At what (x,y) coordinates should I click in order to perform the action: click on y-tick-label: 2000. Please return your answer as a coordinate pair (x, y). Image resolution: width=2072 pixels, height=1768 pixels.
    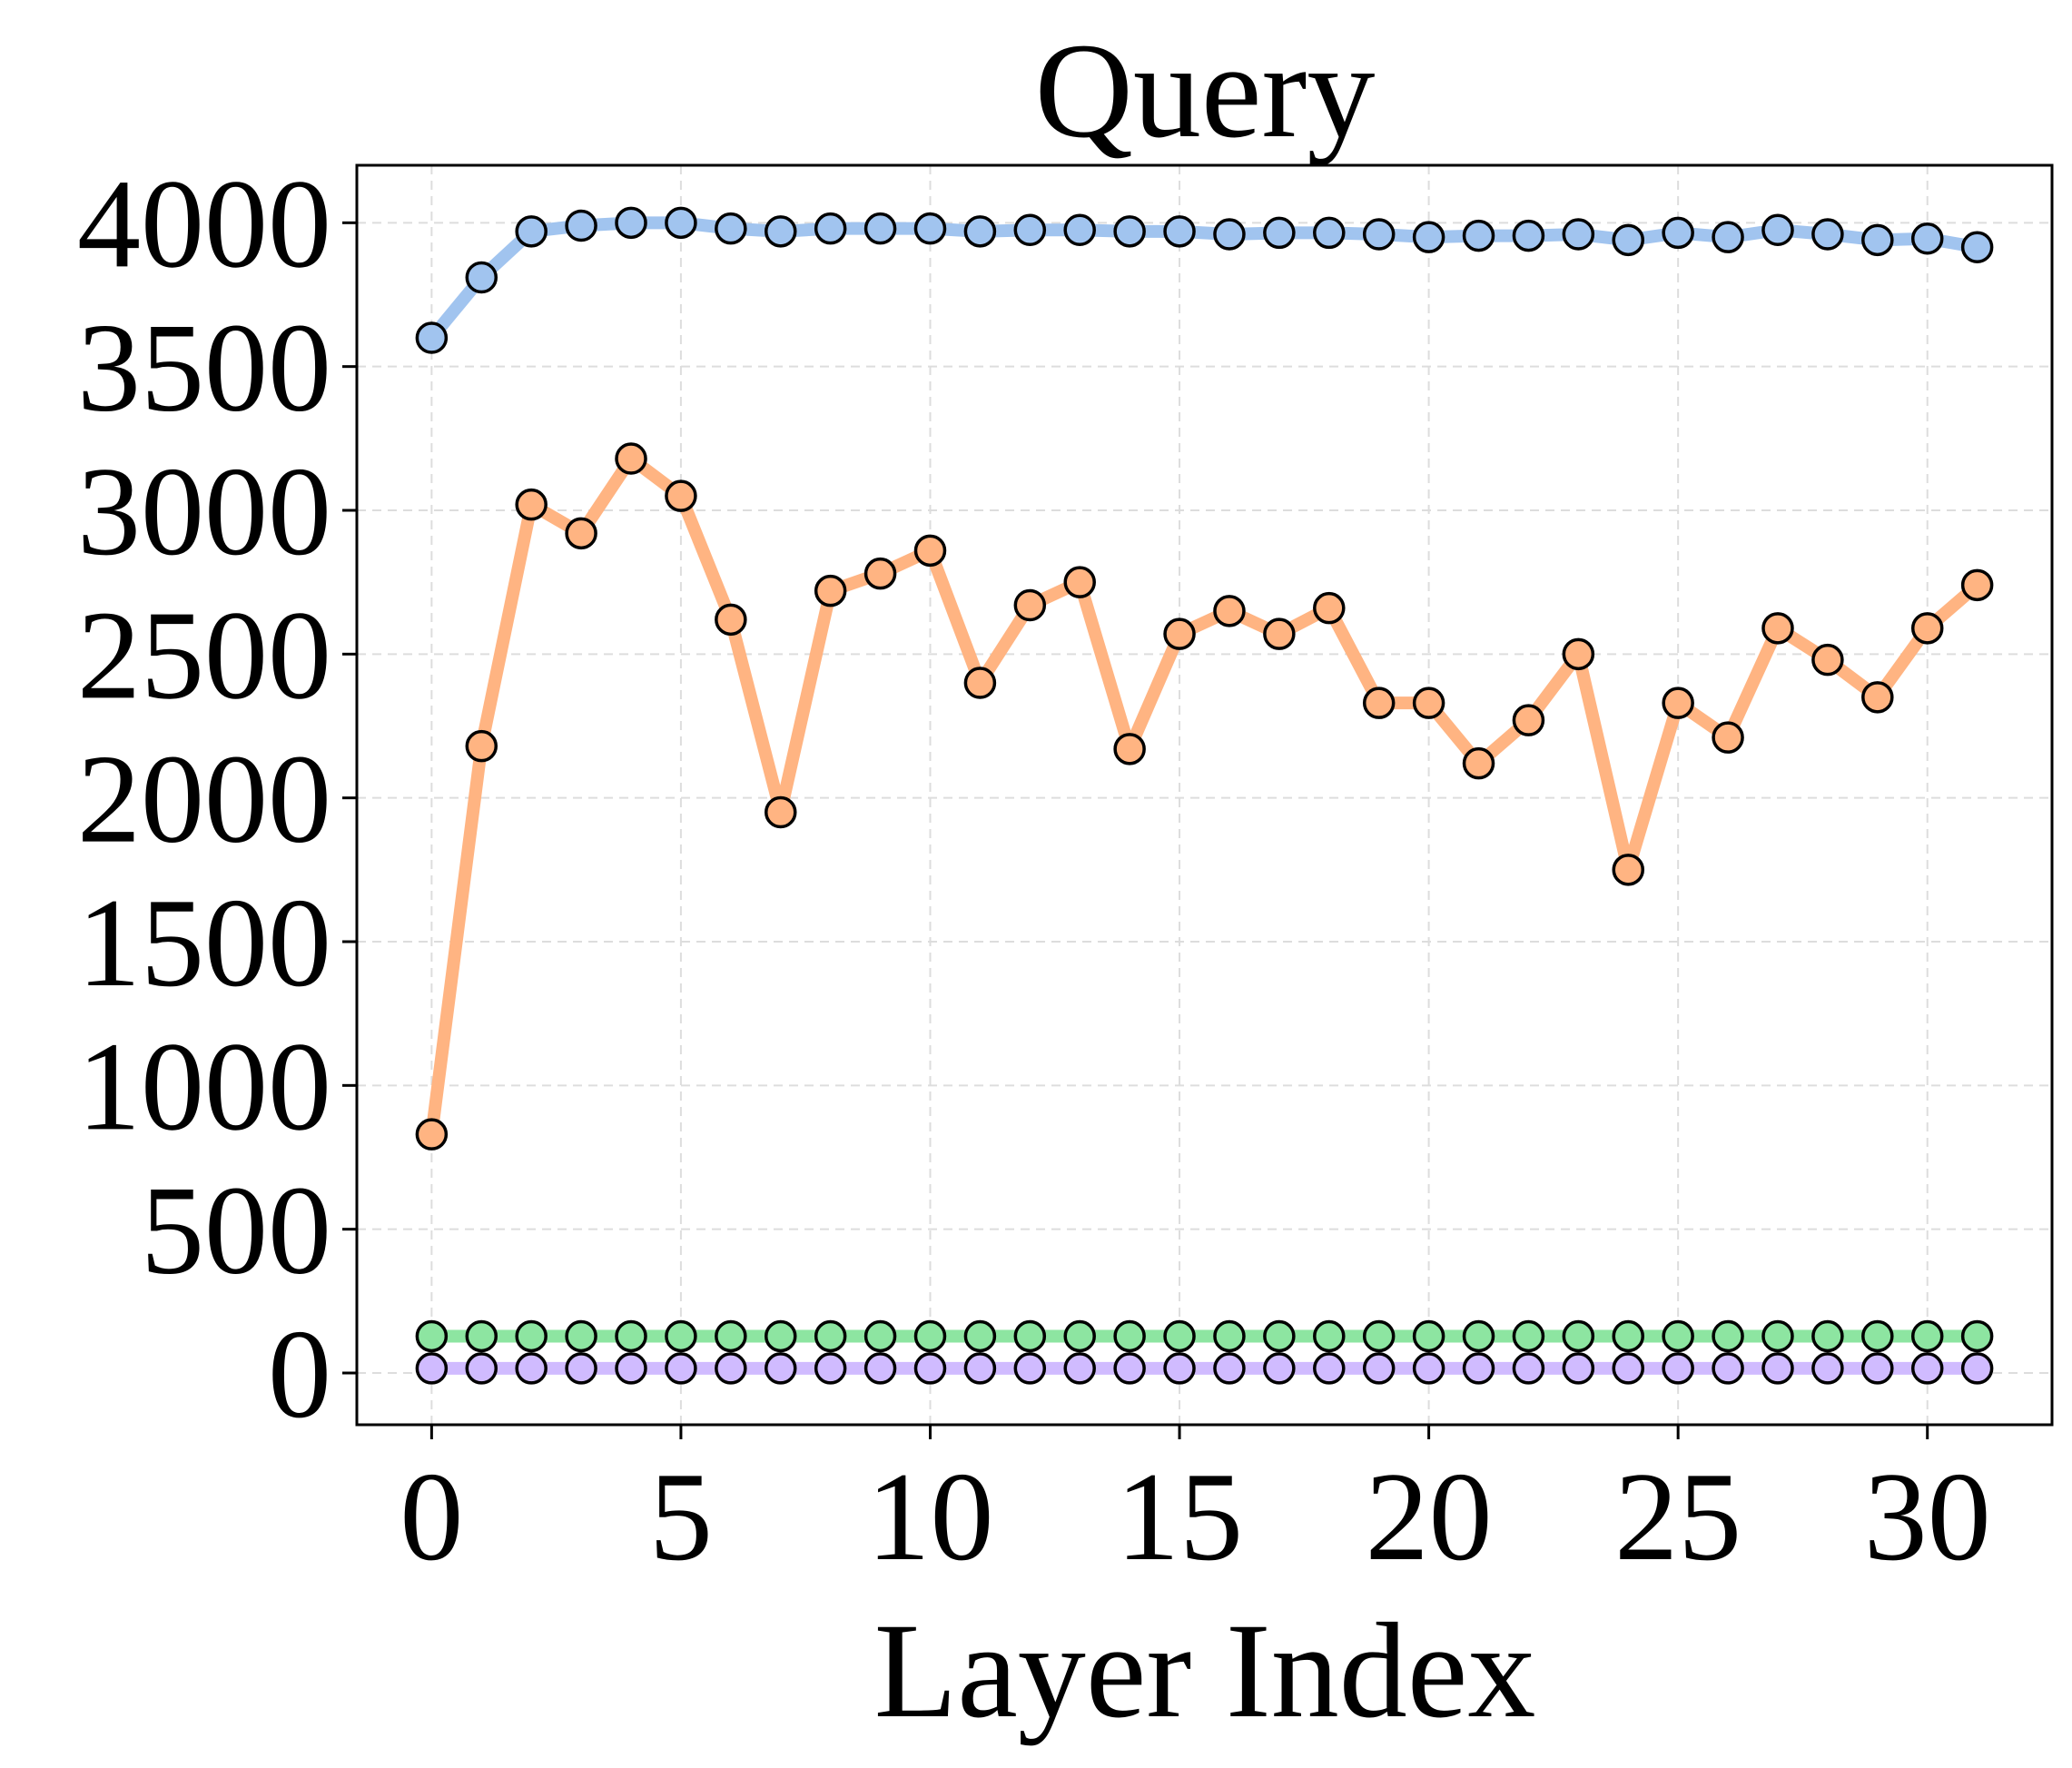
    Looking at the image, I should click on (204, 800).